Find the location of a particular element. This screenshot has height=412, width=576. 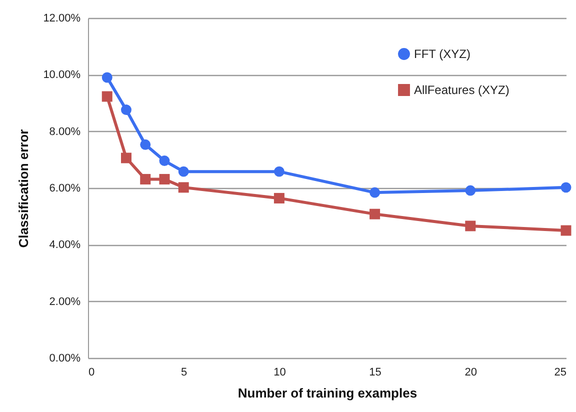

y-tick-label: 0.00% is located at coordinates (65, 358).